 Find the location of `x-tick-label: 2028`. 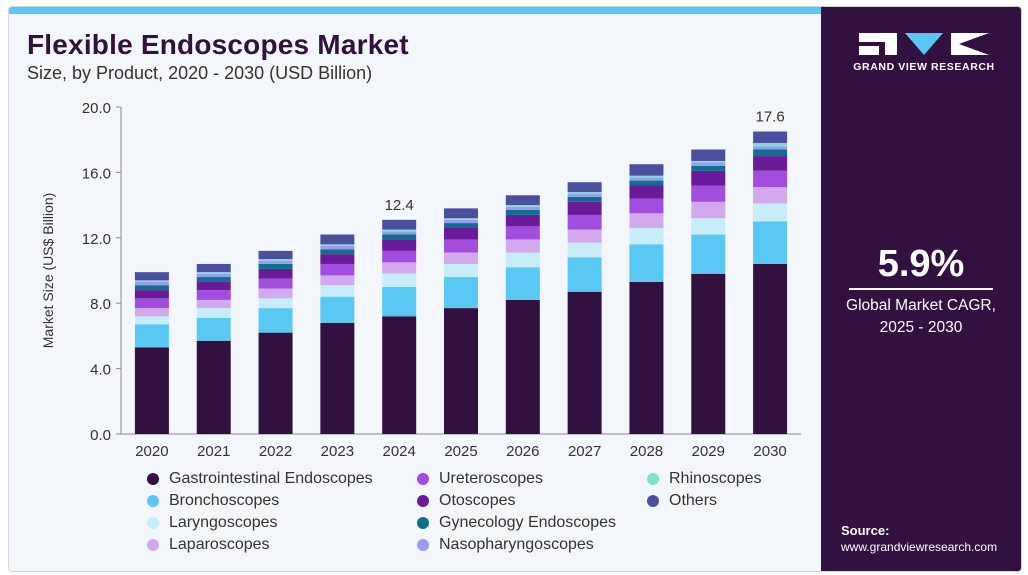

x-tick-label: 2028 is located at coordinates (646, 451).